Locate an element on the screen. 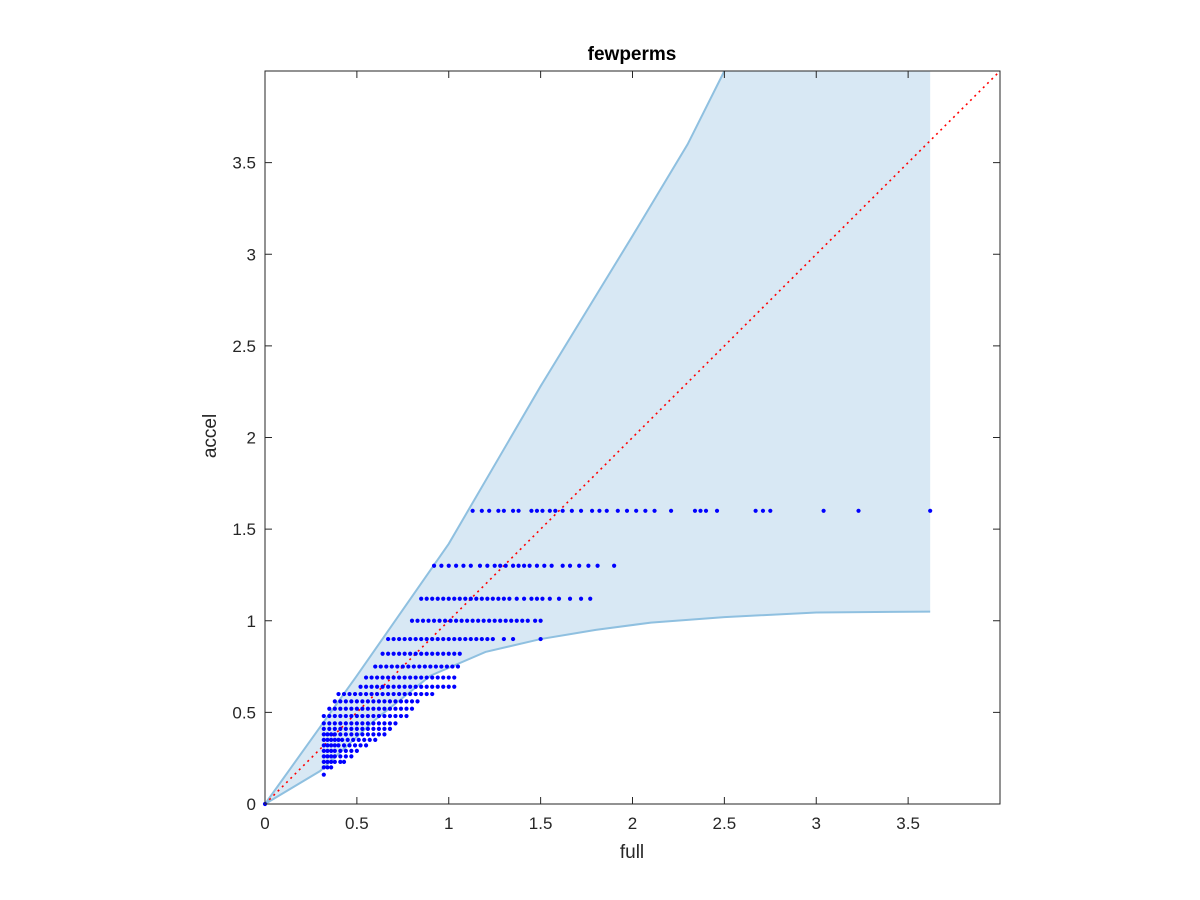 This screenshot has width=1200, height=900. x-tick-label: 0 is located at coordinates (264, 823).